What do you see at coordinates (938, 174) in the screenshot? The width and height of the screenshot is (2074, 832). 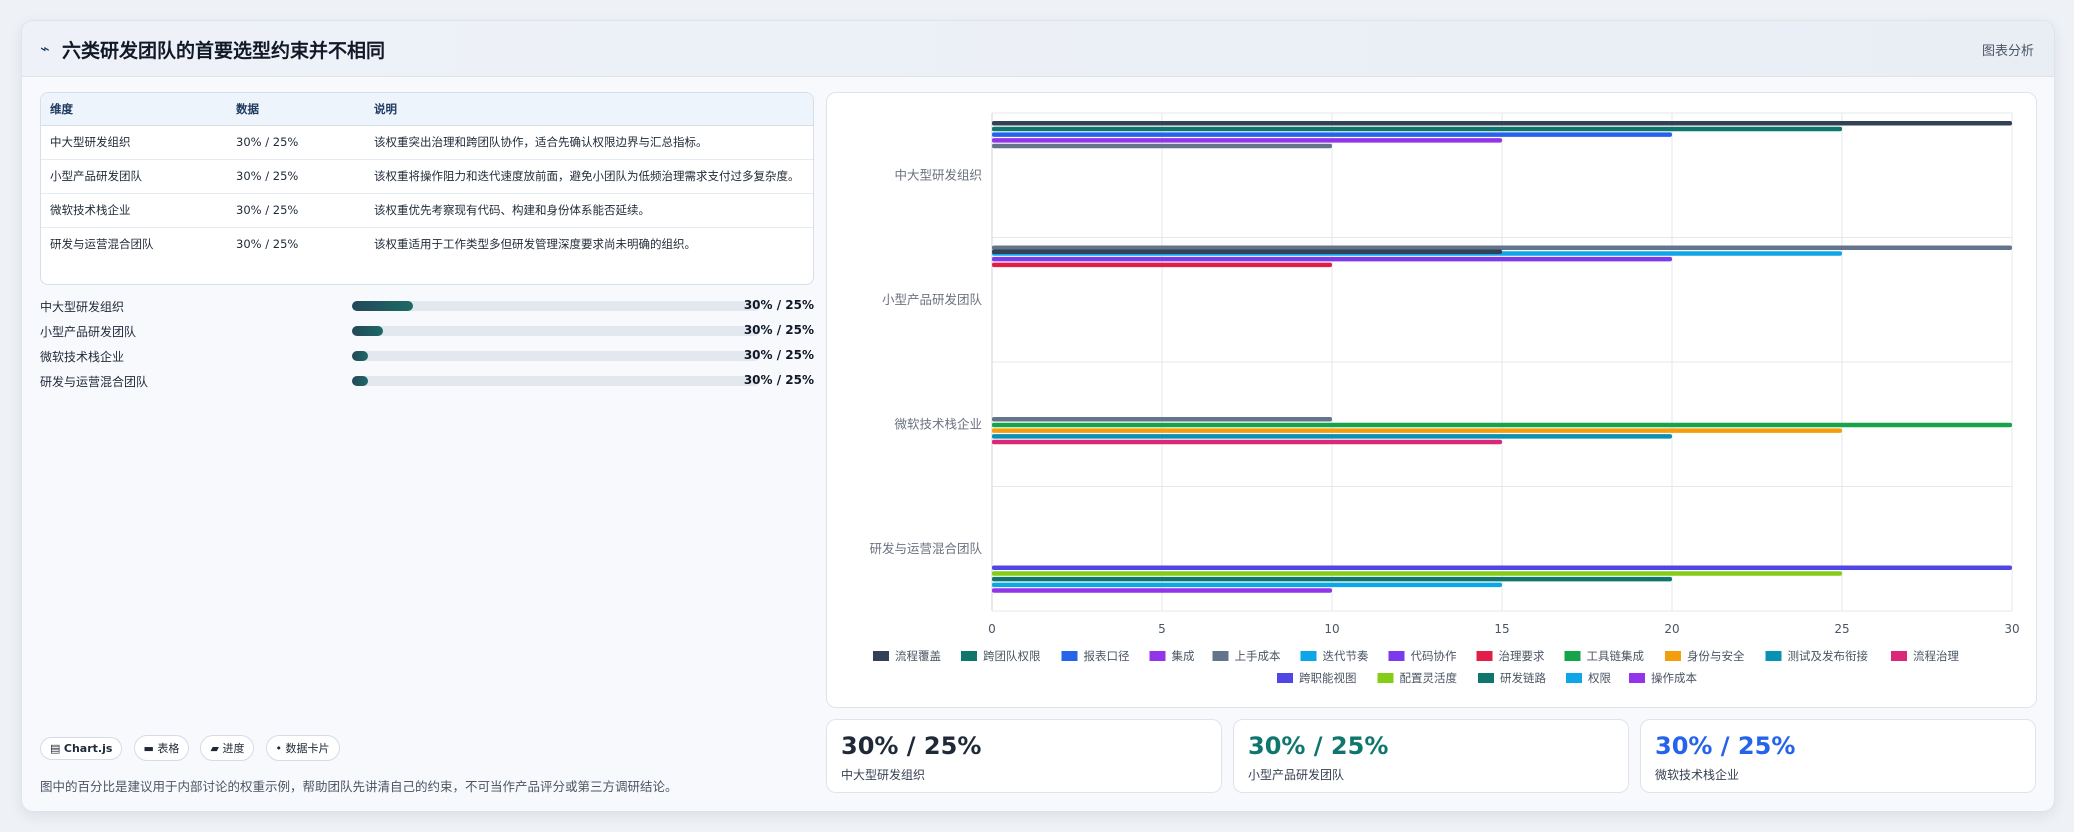 I see `y-category-label: 中大型研发组织` at bounding box center [938, 174].